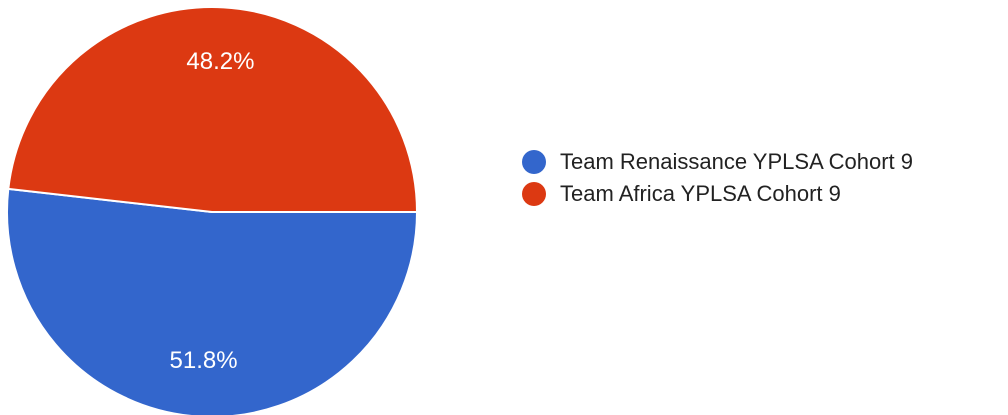 This screenshot has width=1008, height=415. I want to click on legend-item: Team Africa YPLSA Cohort 9, so click(717, 194).